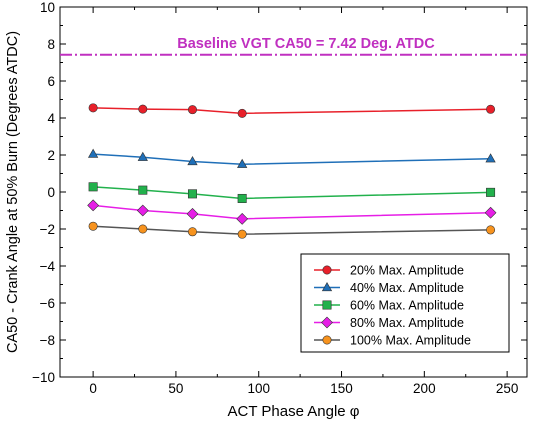  What do you see at coordinates (51, 155) in the screenshot?
I see `y-tick-label: 2` at bounding box center [51, 155].